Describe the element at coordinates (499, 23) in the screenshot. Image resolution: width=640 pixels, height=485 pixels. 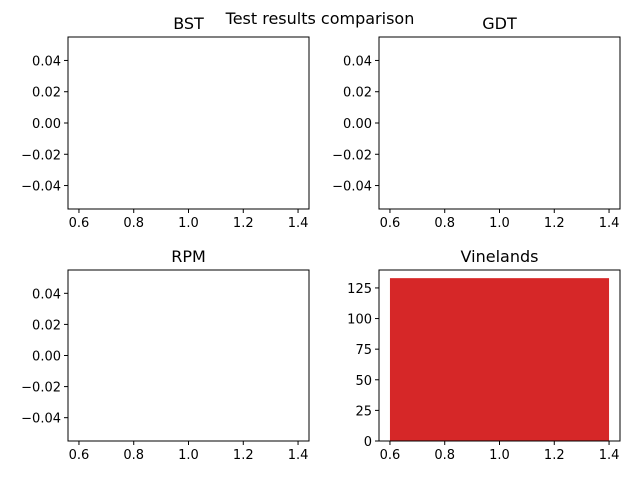
I see `subplot-title: GDT` at that location.